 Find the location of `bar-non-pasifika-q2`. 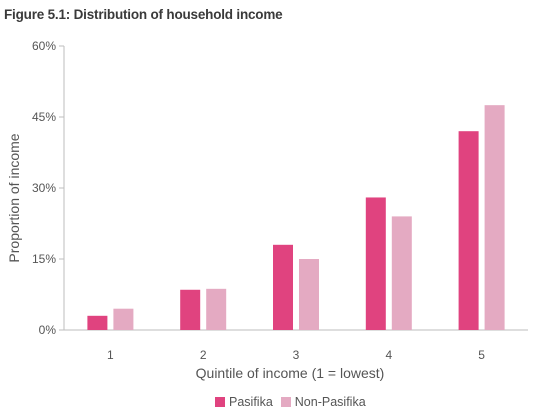

bar-non-pasifika-q2 is located at coordinates (216, 309).